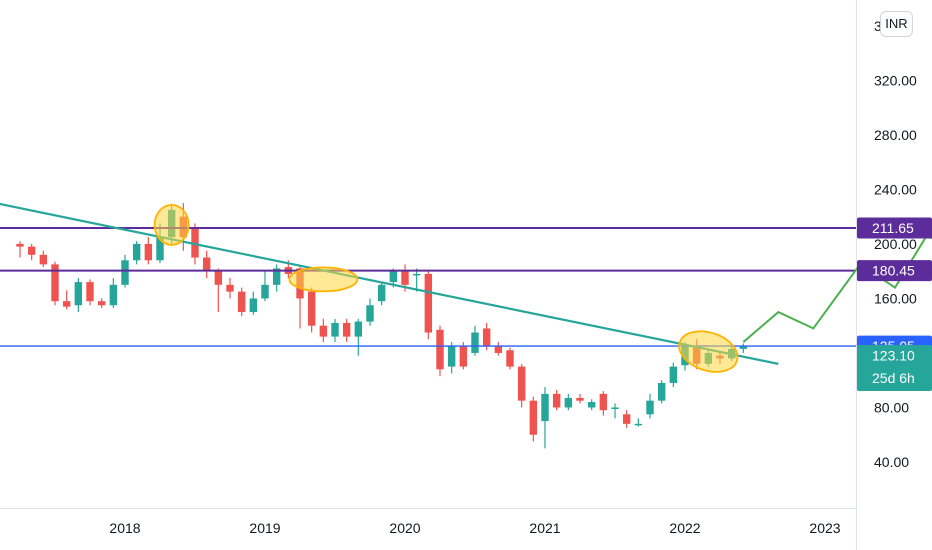 This screenshot has width=932, height=550. I want to click on x-tick-label: 2021, so click(544, 528).